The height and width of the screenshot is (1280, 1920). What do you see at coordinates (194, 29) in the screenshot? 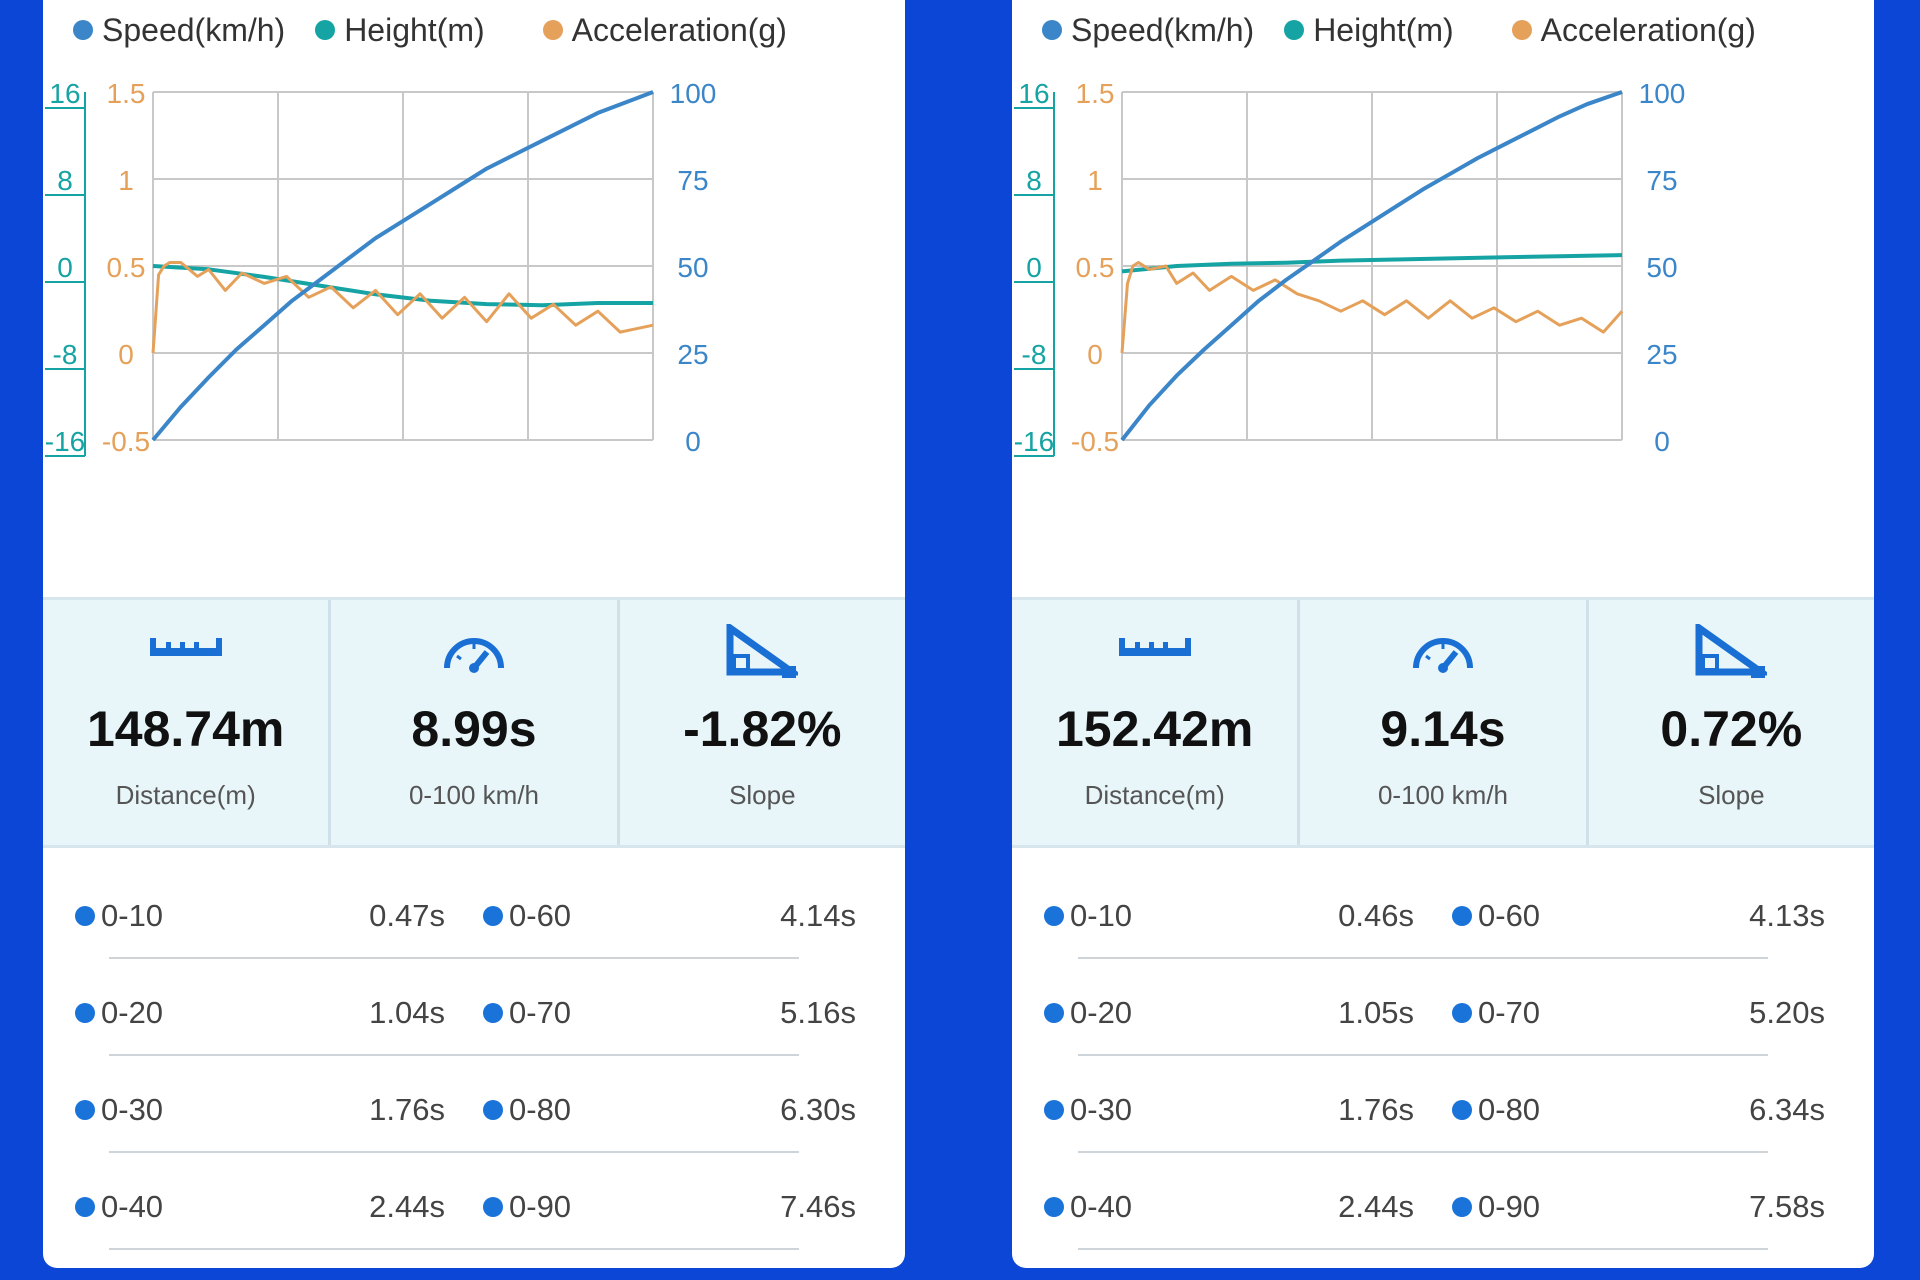
I see `legend-speed-label: Speed(km/h)` at bounding box center [194, 29].